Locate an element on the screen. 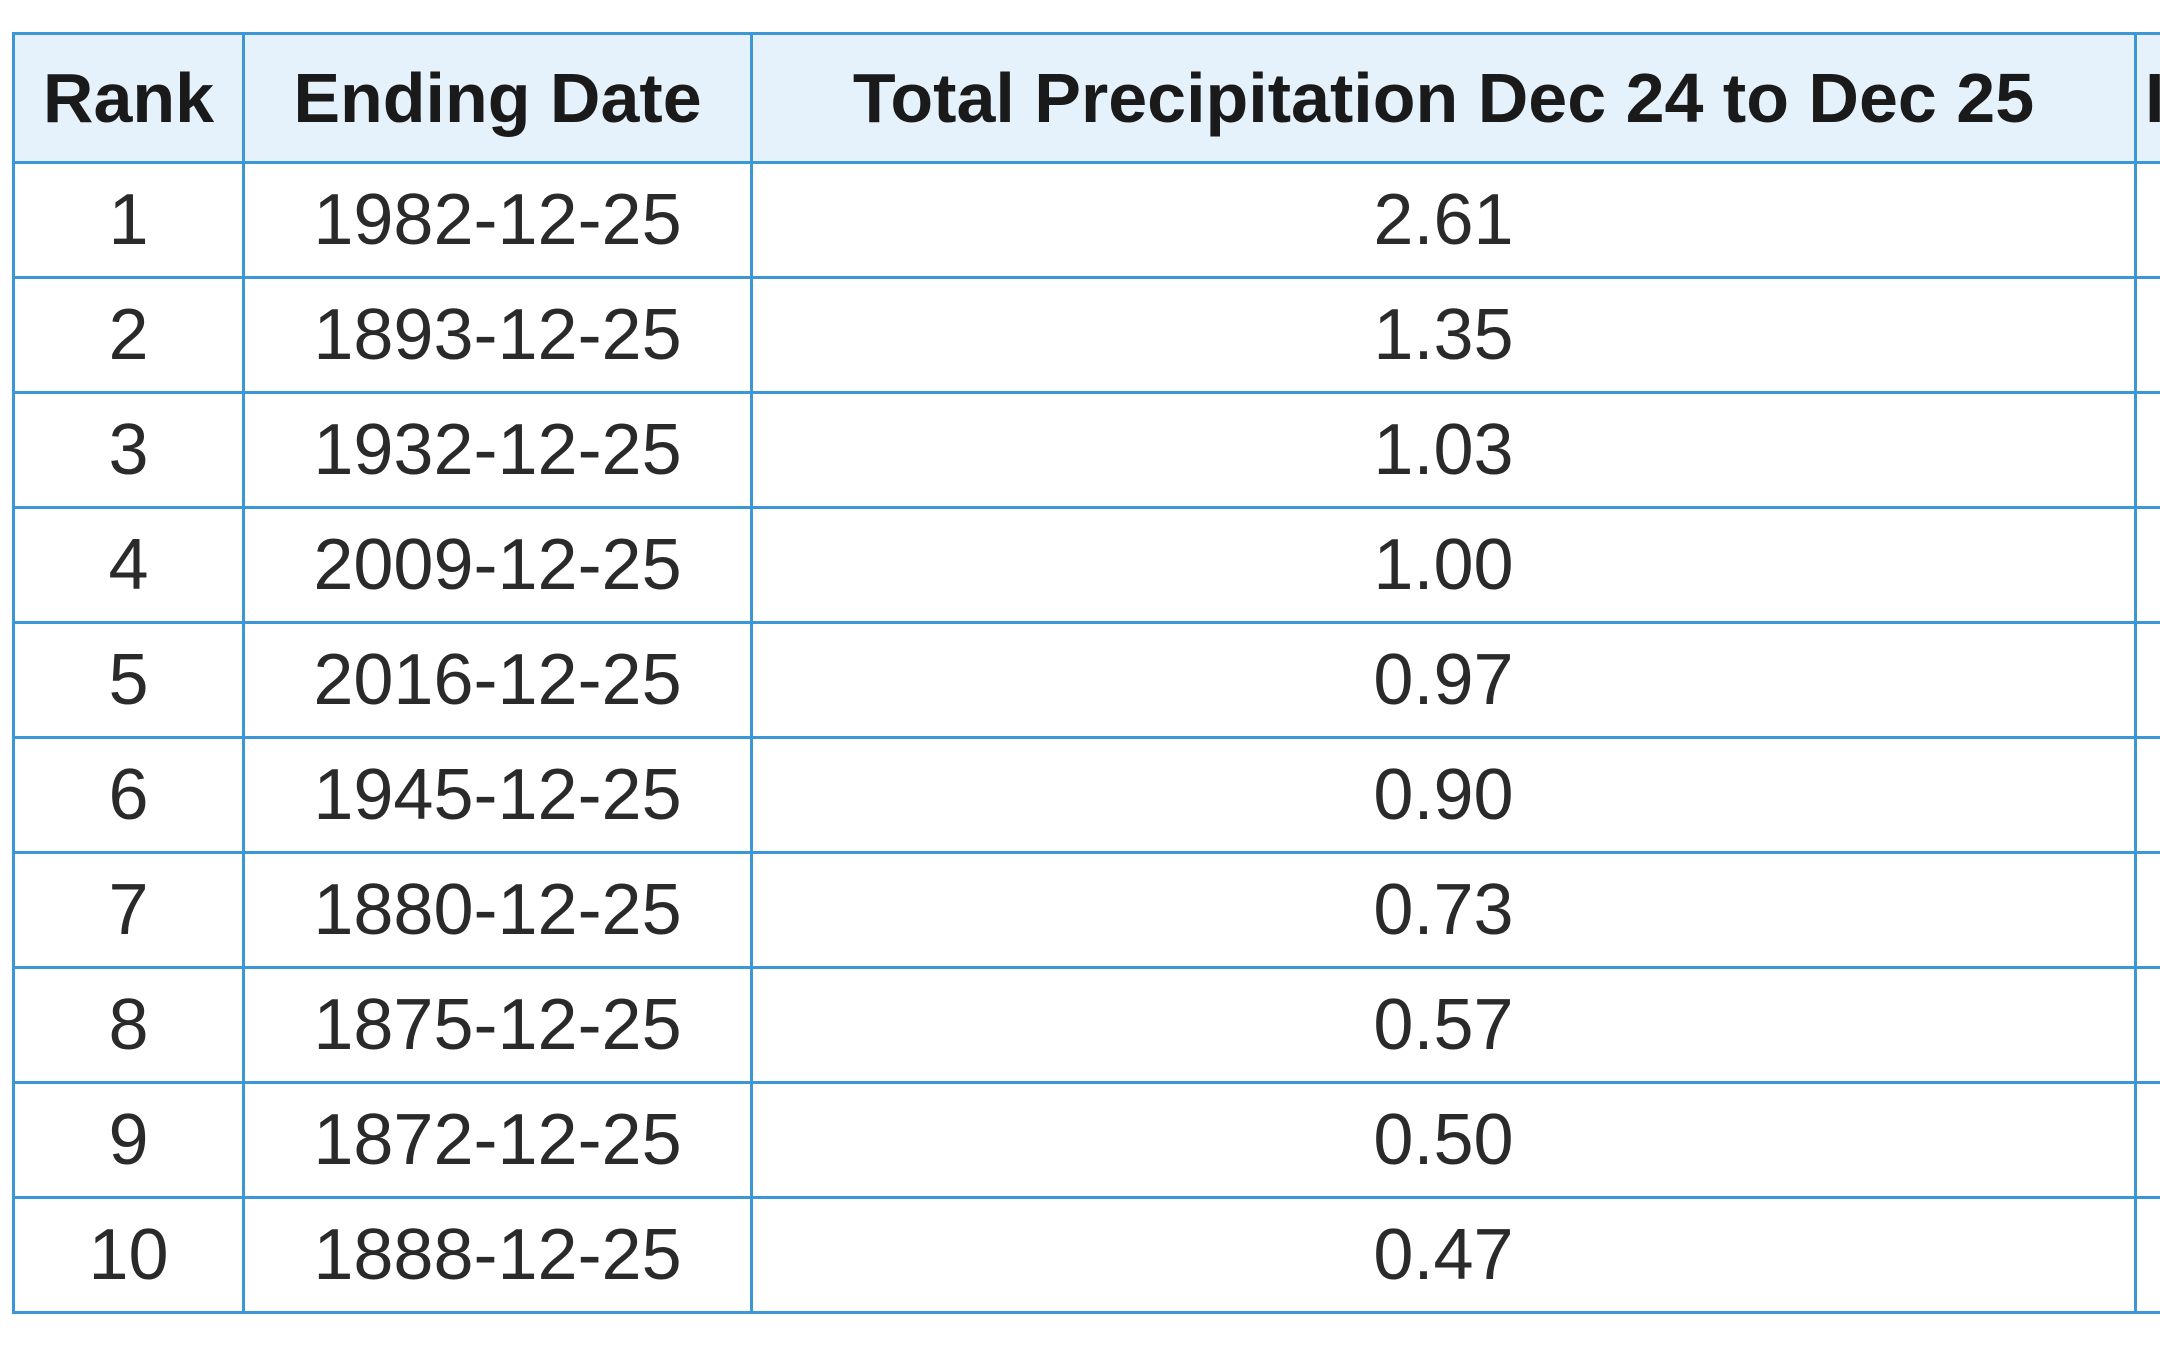 Image resolution: width=2160 pixels, height=1346 pixels. cell-rank: 8 is located at coordinates (128, 1025).